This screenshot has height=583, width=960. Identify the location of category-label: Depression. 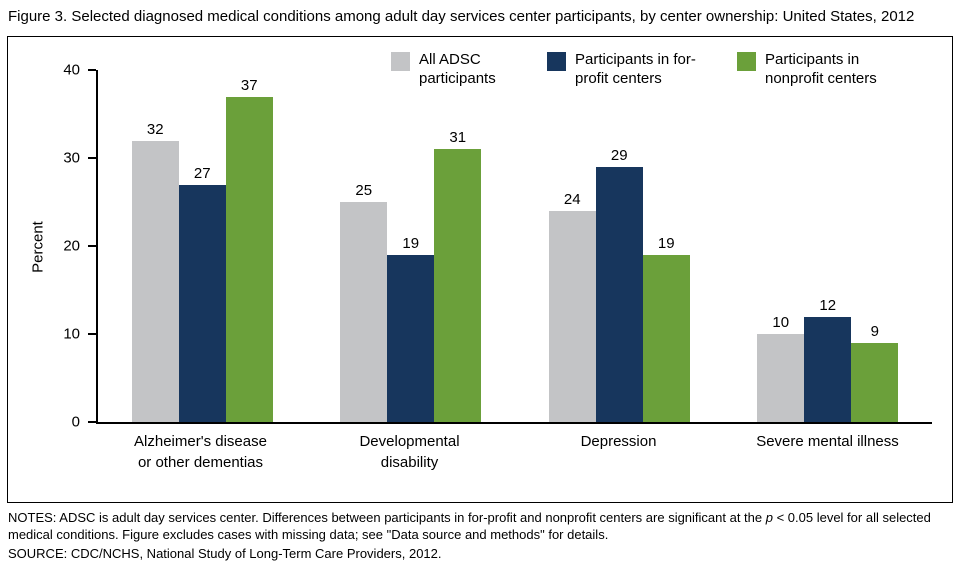
(618, 442).